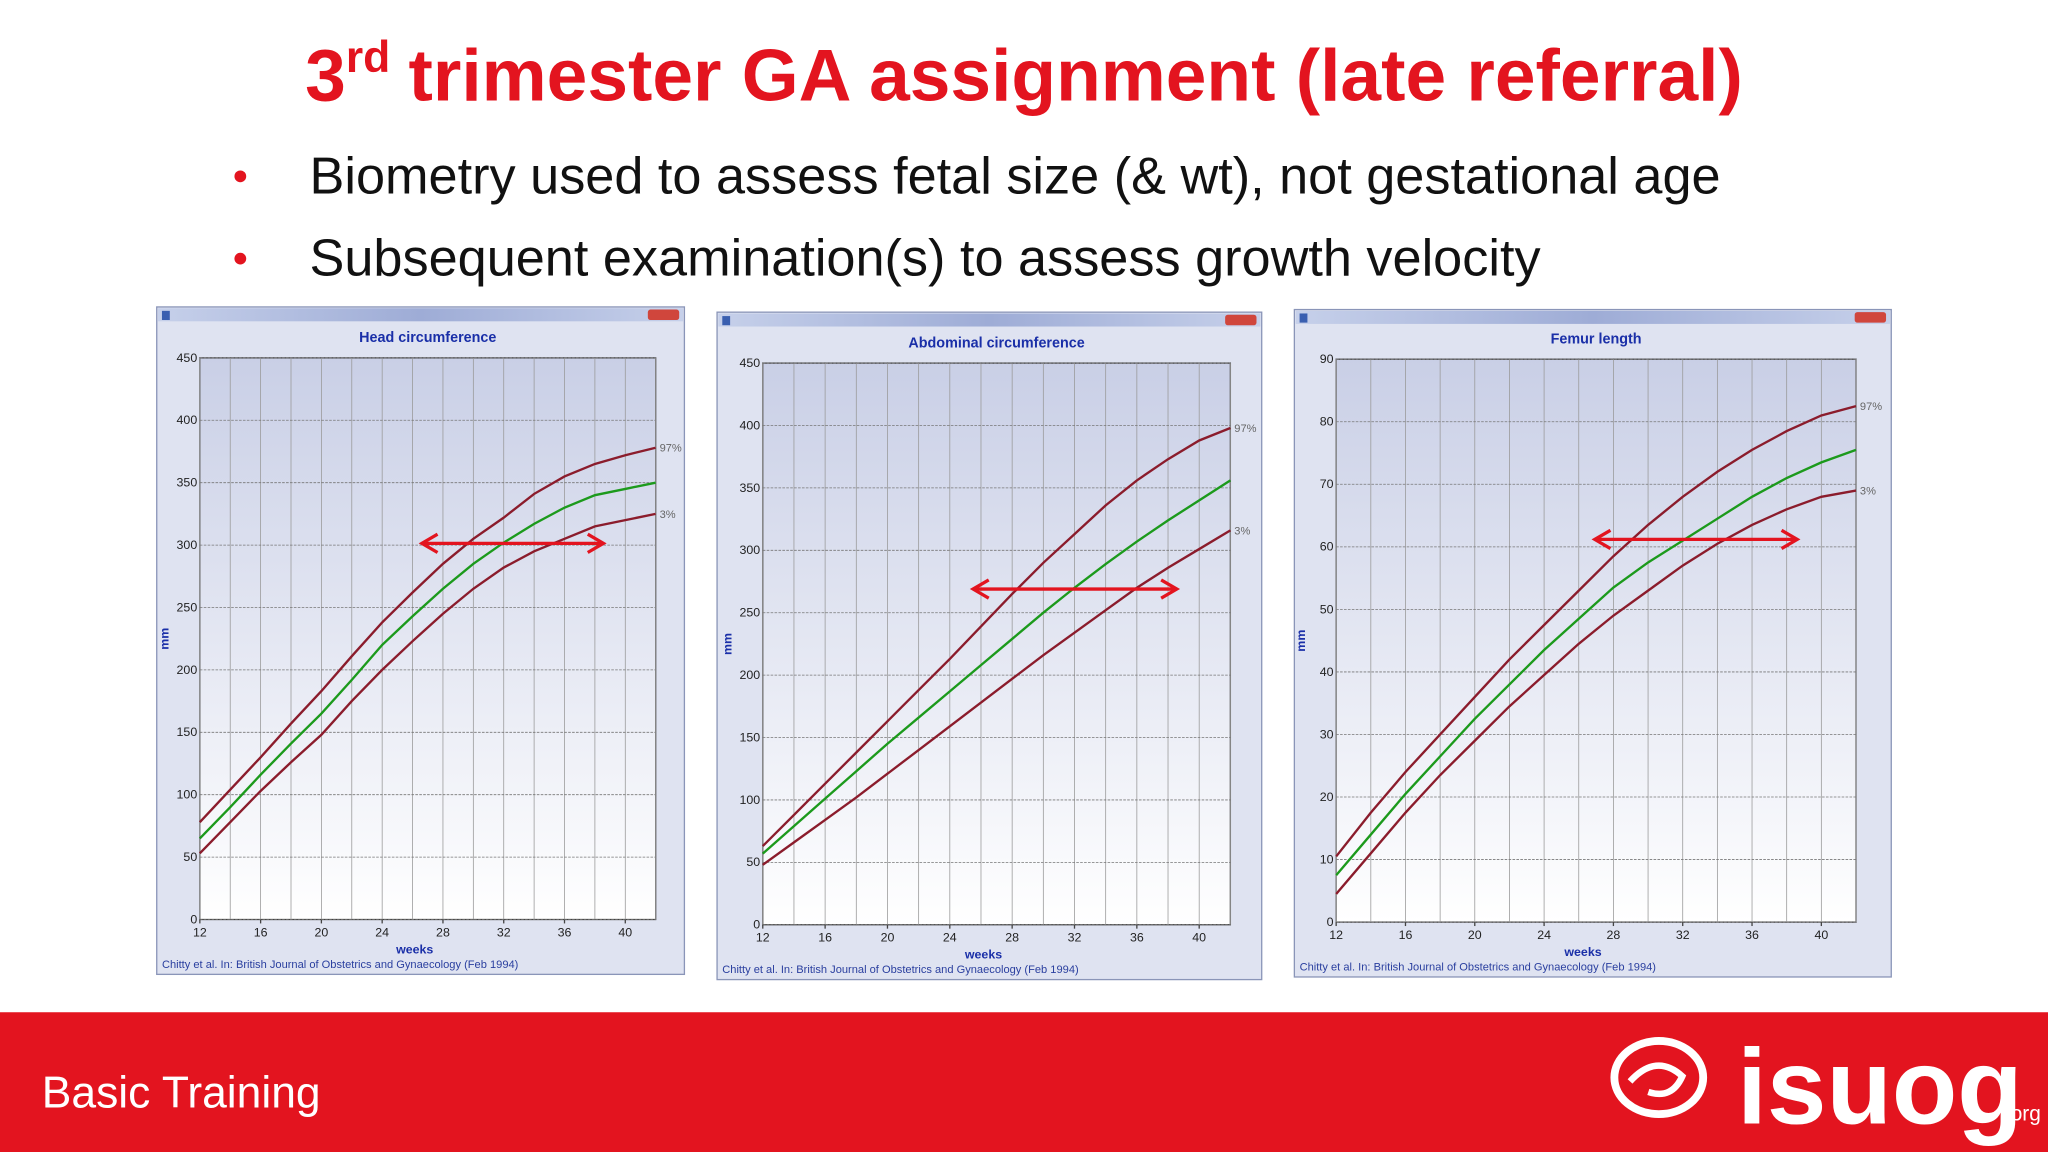  I want to click on y-tick-label: 70, so click(1327, 484).